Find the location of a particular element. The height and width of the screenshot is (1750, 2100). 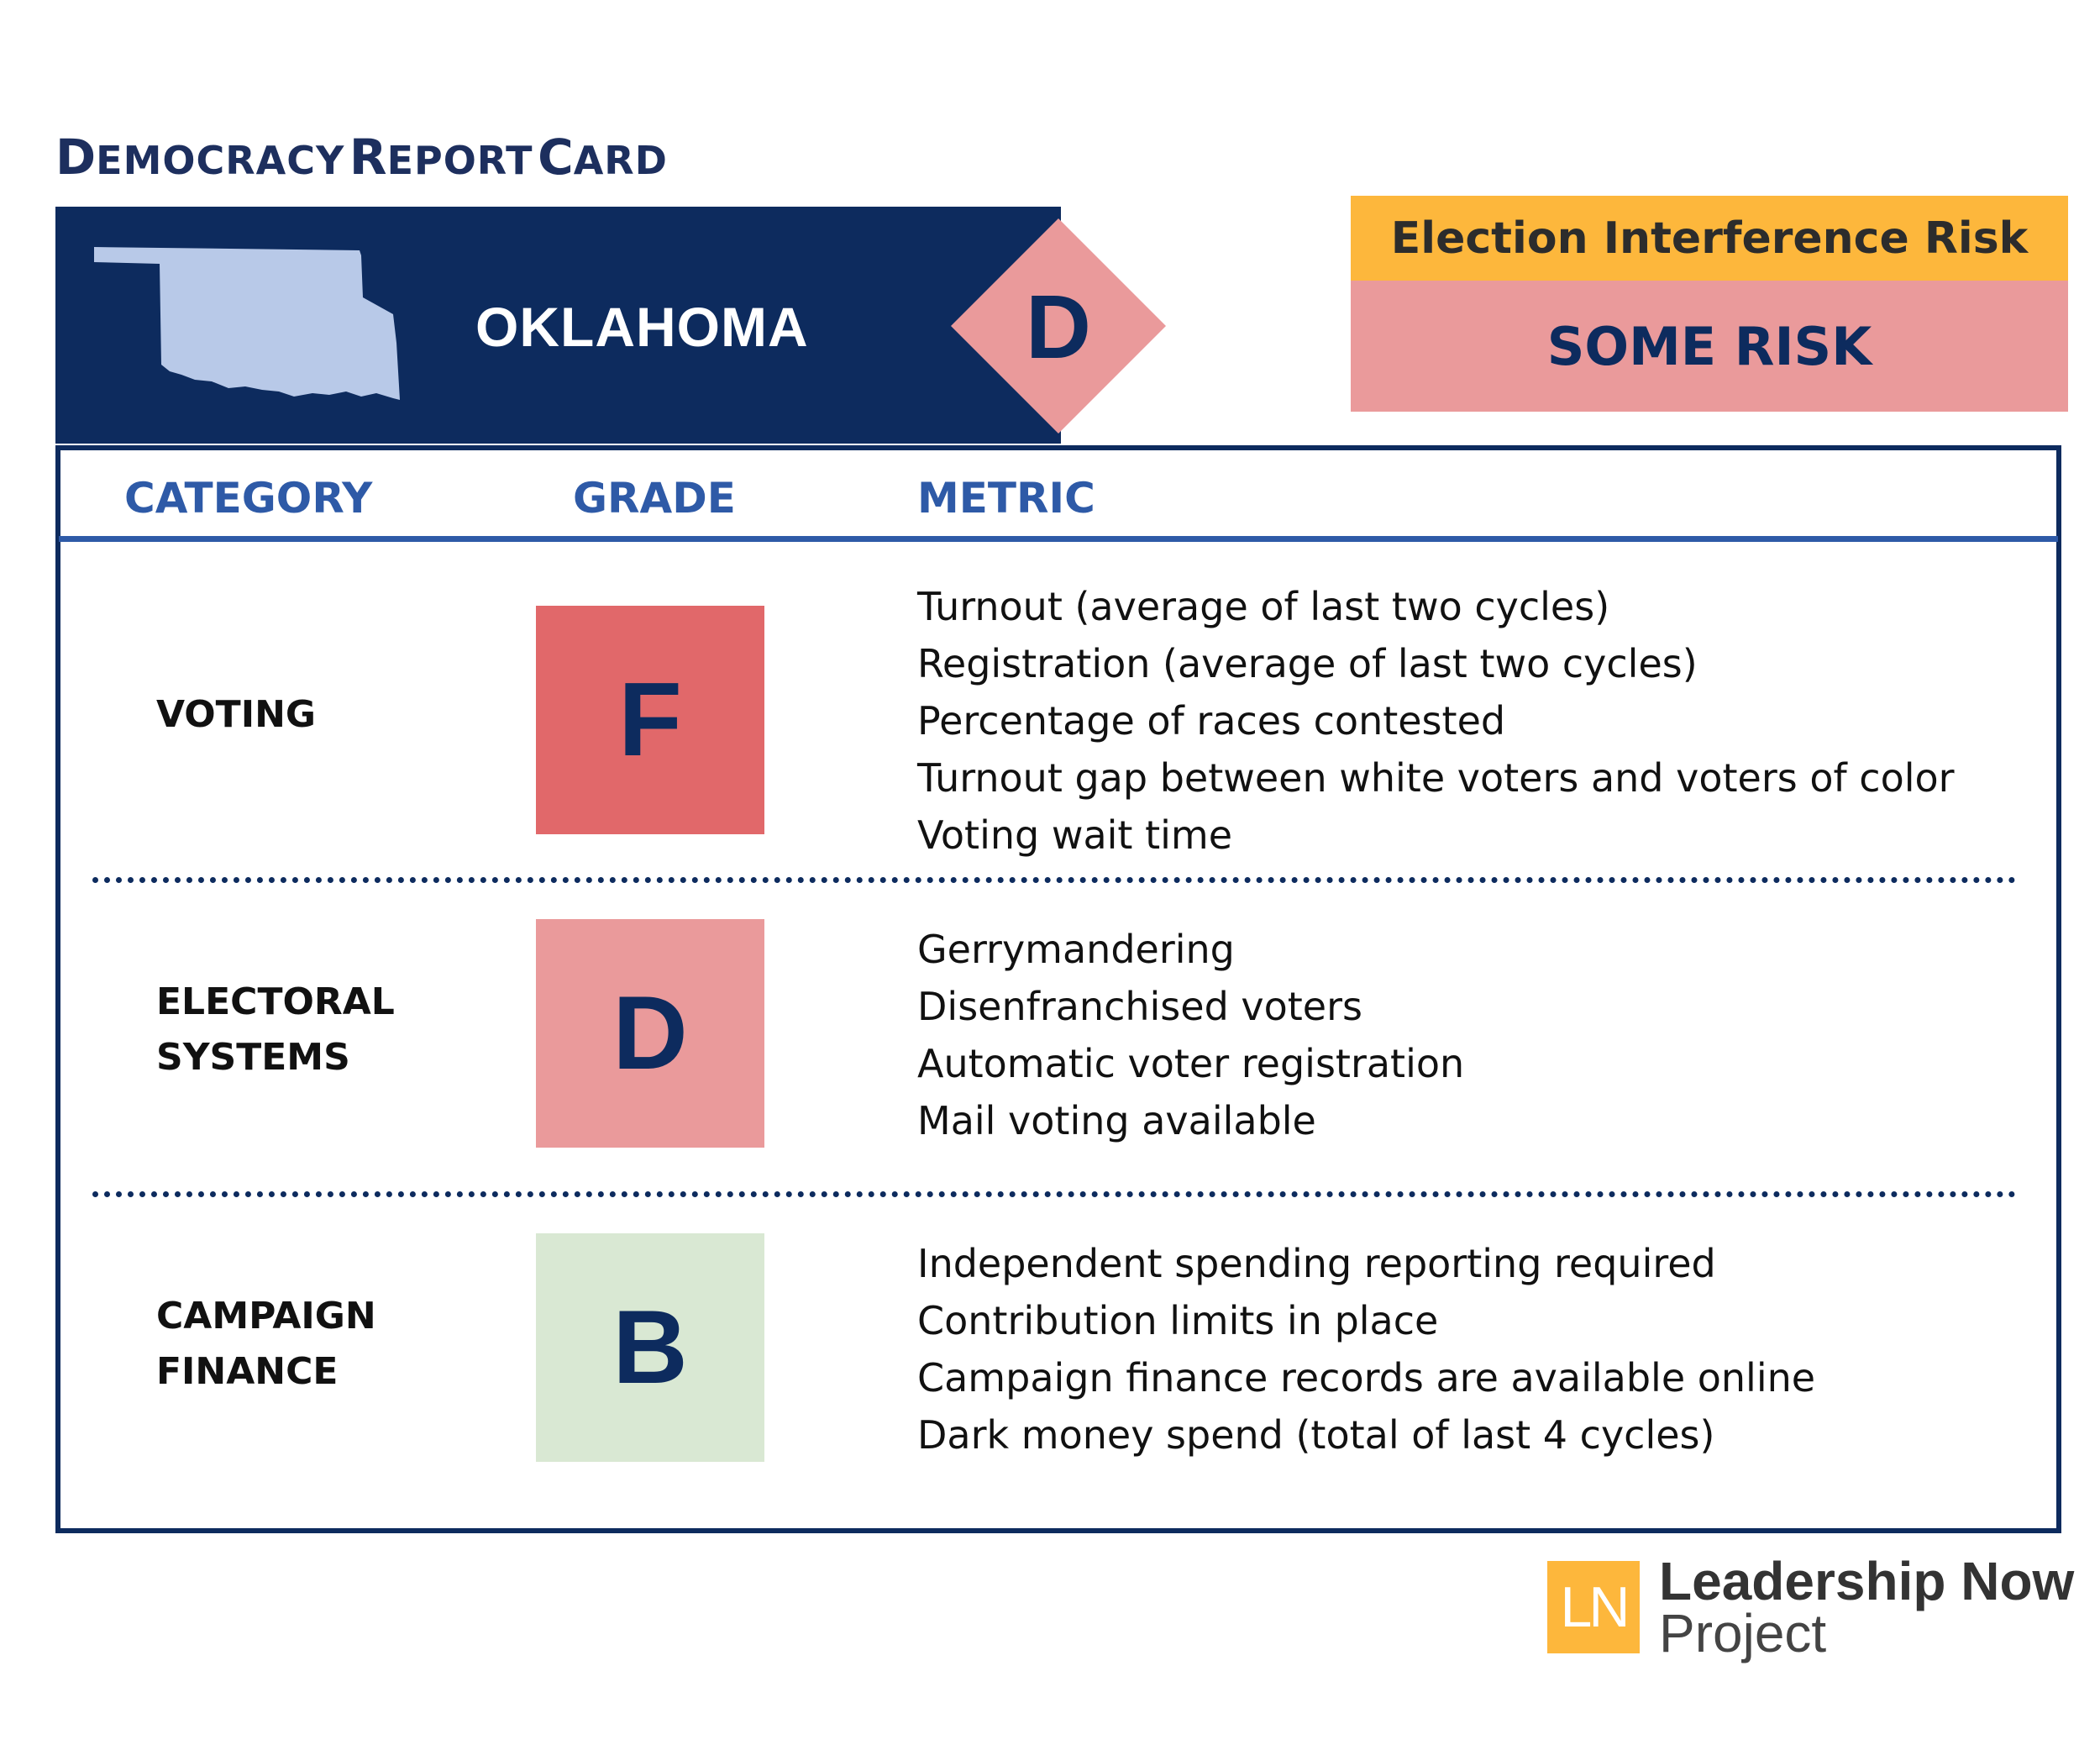

category-electoral-systems: ELECTORAL SYSTEMS is located at coordinates (275, 1030).